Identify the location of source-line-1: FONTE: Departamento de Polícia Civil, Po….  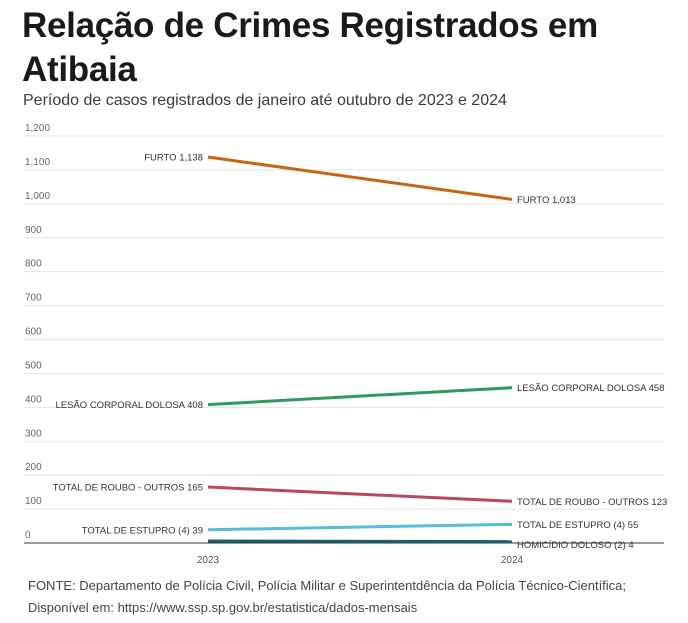
(327, 585).